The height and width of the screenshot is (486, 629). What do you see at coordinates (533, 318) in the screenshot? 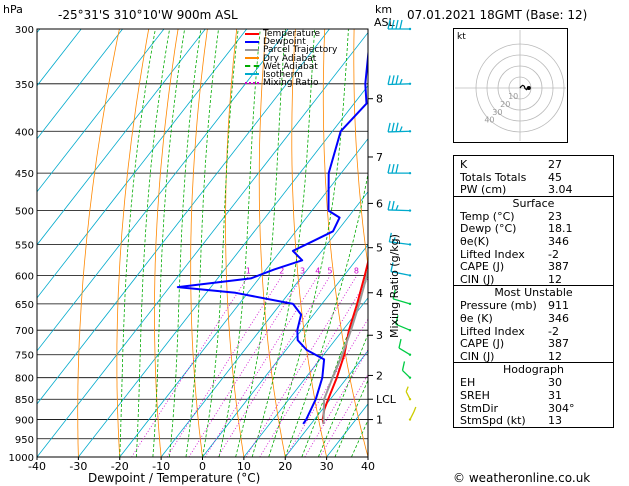
I see `table-row: θe (K) 346` at bounding box center [533, 318].